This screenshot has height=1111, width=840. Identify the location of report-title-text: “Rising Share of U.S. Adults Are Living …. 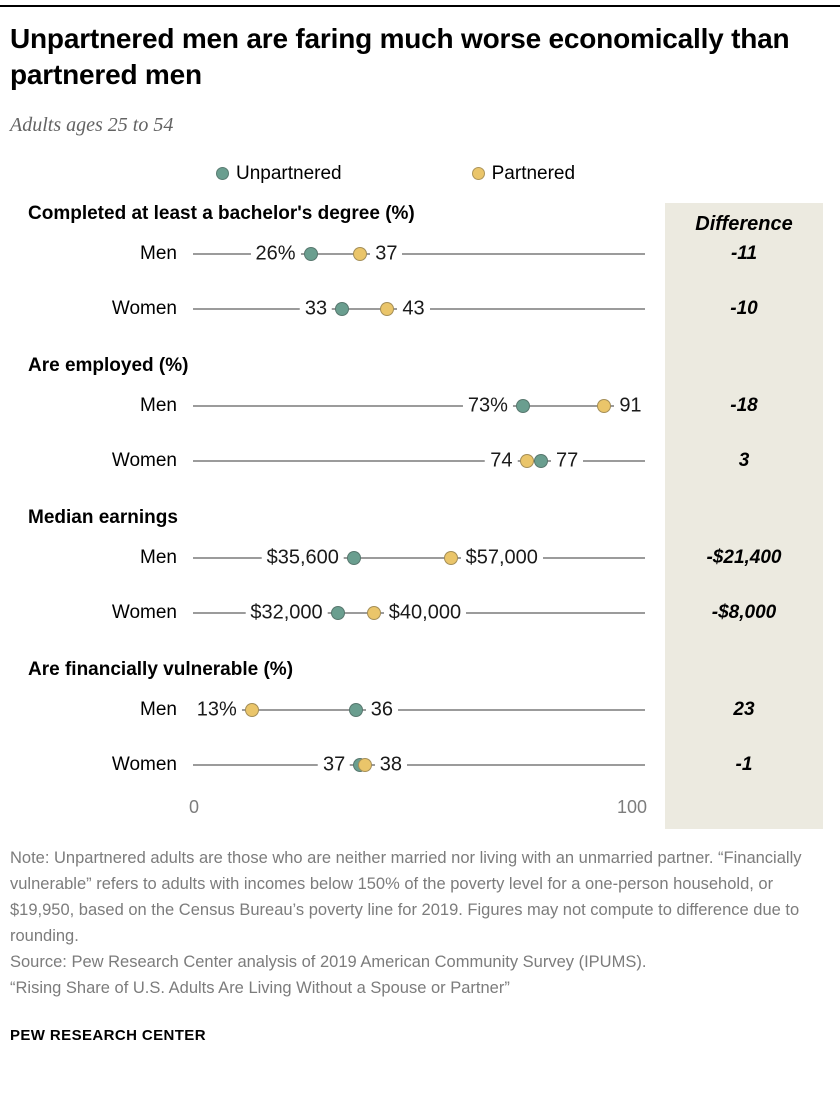
(260, 988).